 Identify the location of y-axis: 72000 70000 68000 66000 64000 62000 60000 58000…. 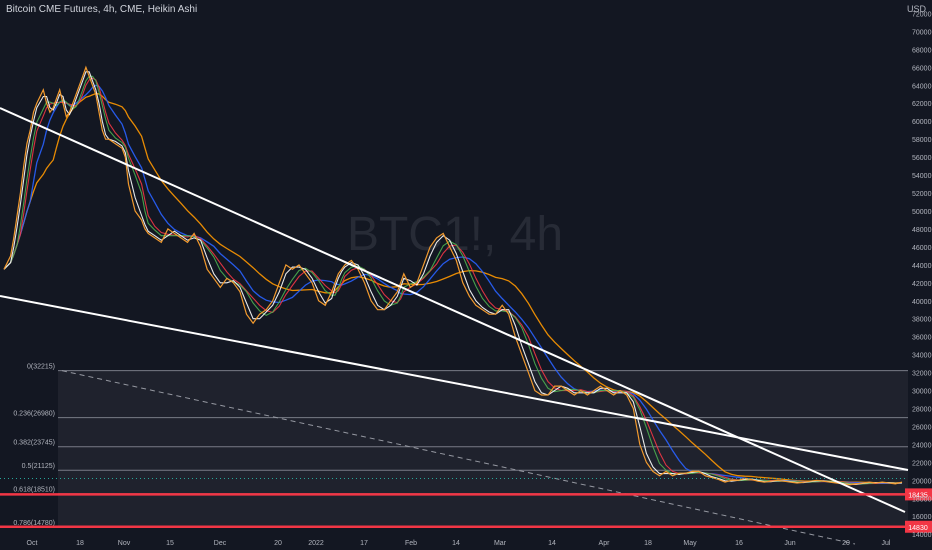
(922, 275).